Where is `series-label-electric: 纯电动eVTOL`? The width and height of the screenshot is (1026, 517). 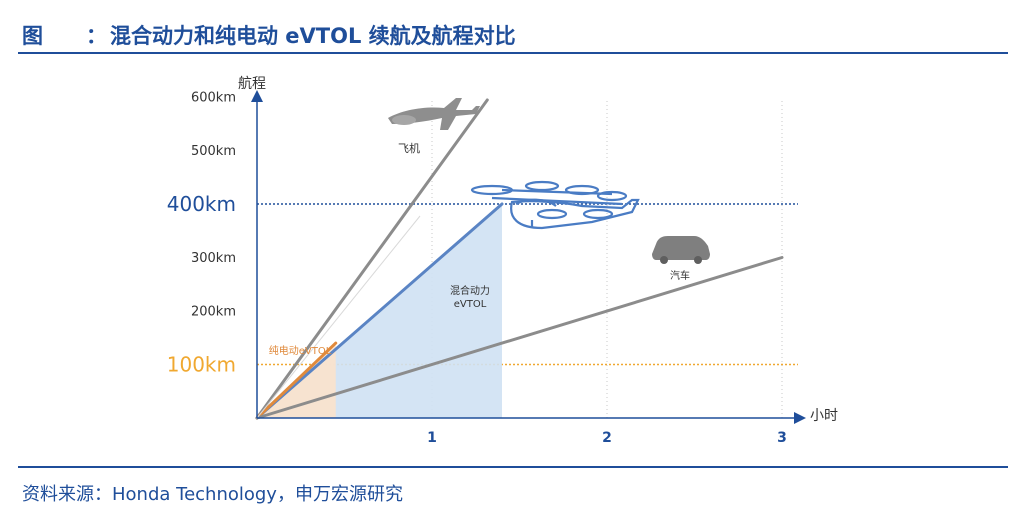
series-label-electric: 纯电动eVTOL is located at coordinates (300, 350).